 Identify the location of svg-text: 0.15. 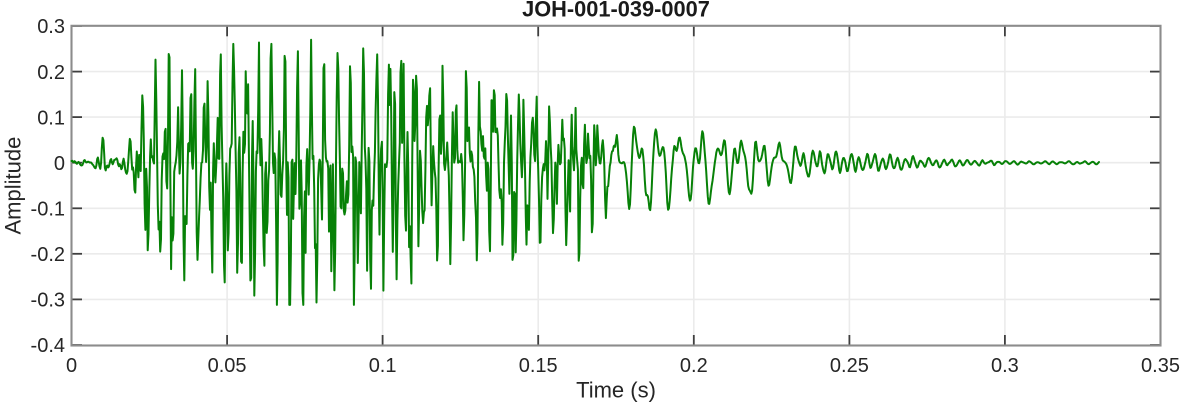
(538, 366).